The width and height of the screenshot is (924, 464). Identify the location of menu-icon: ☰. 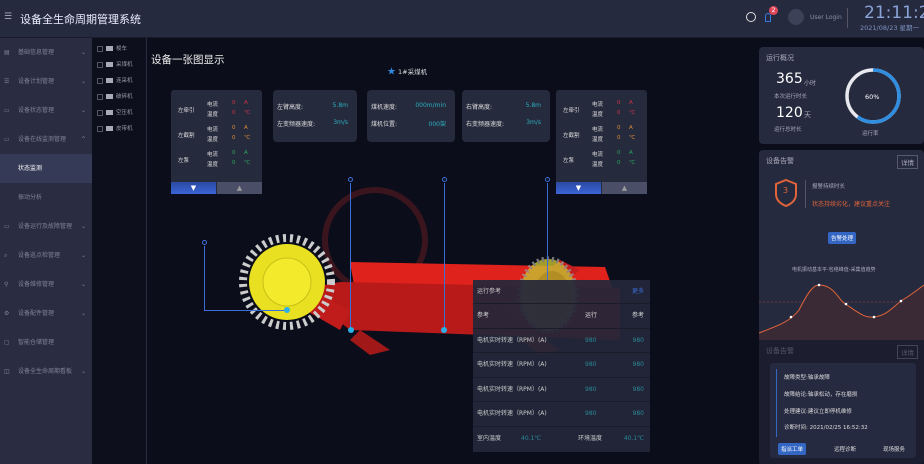
(8, 17).